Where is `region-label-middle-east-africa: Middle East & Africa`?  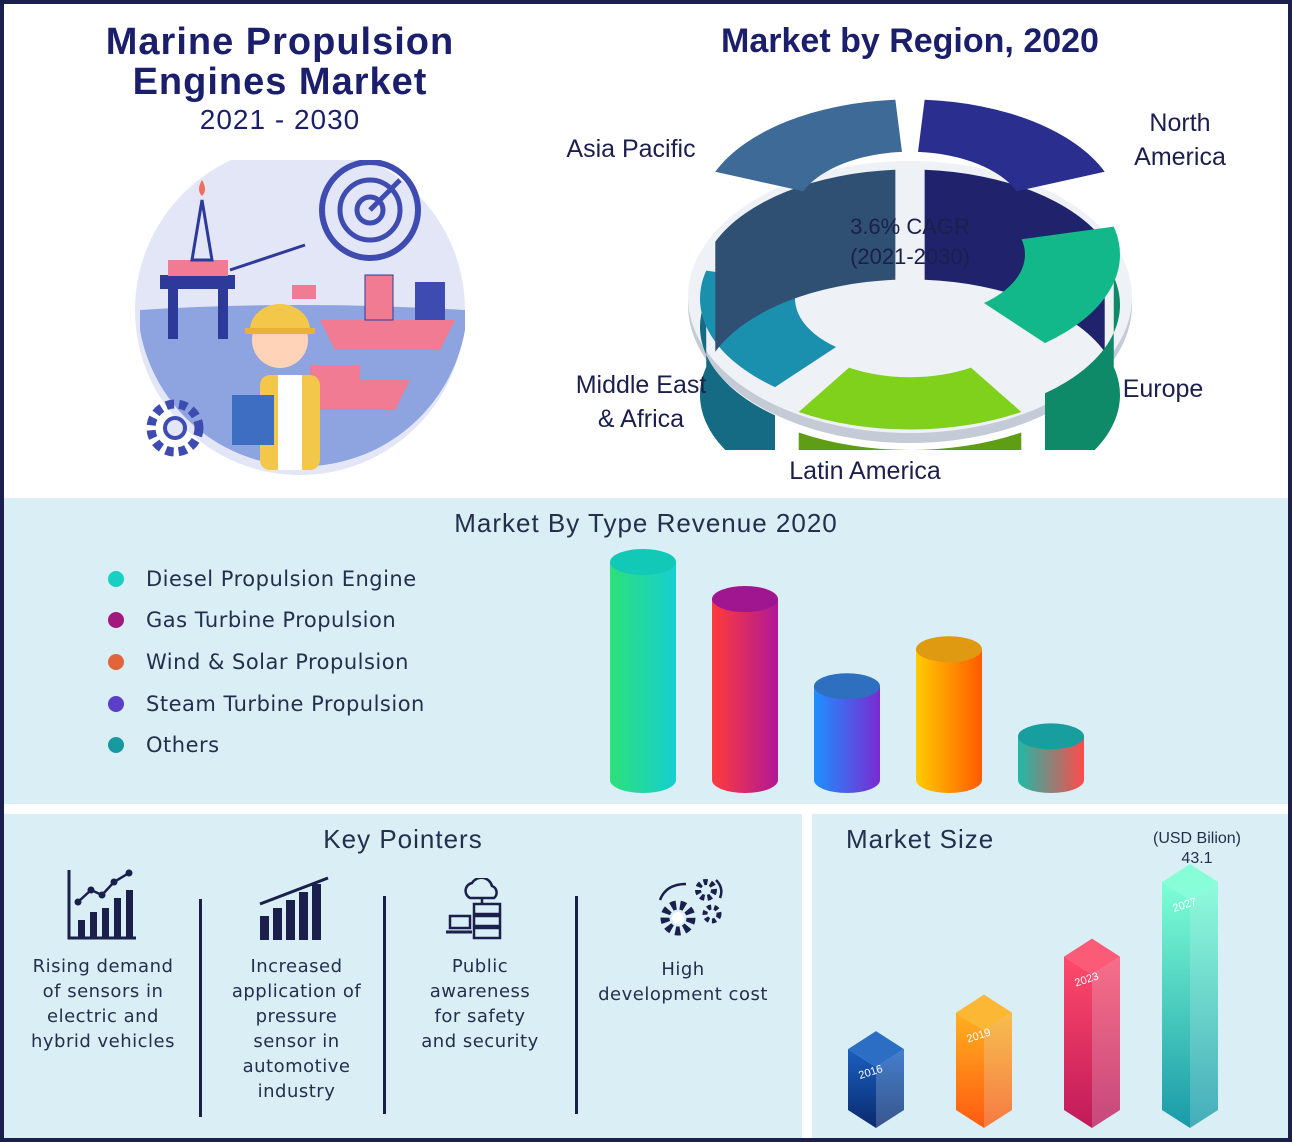 region-label-middle-east-africa: Middle East & Africa is located at coordinates (641, 402).